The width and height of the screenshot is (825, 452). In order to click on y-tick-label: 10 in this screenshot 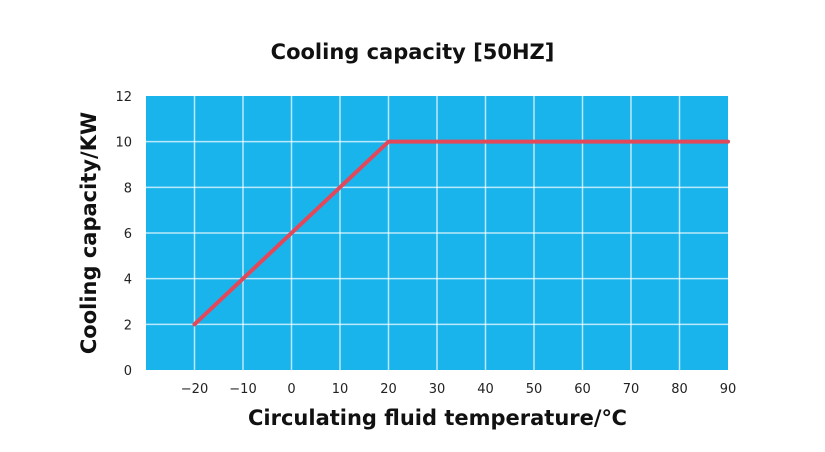, I will do `click(123, 143)`.